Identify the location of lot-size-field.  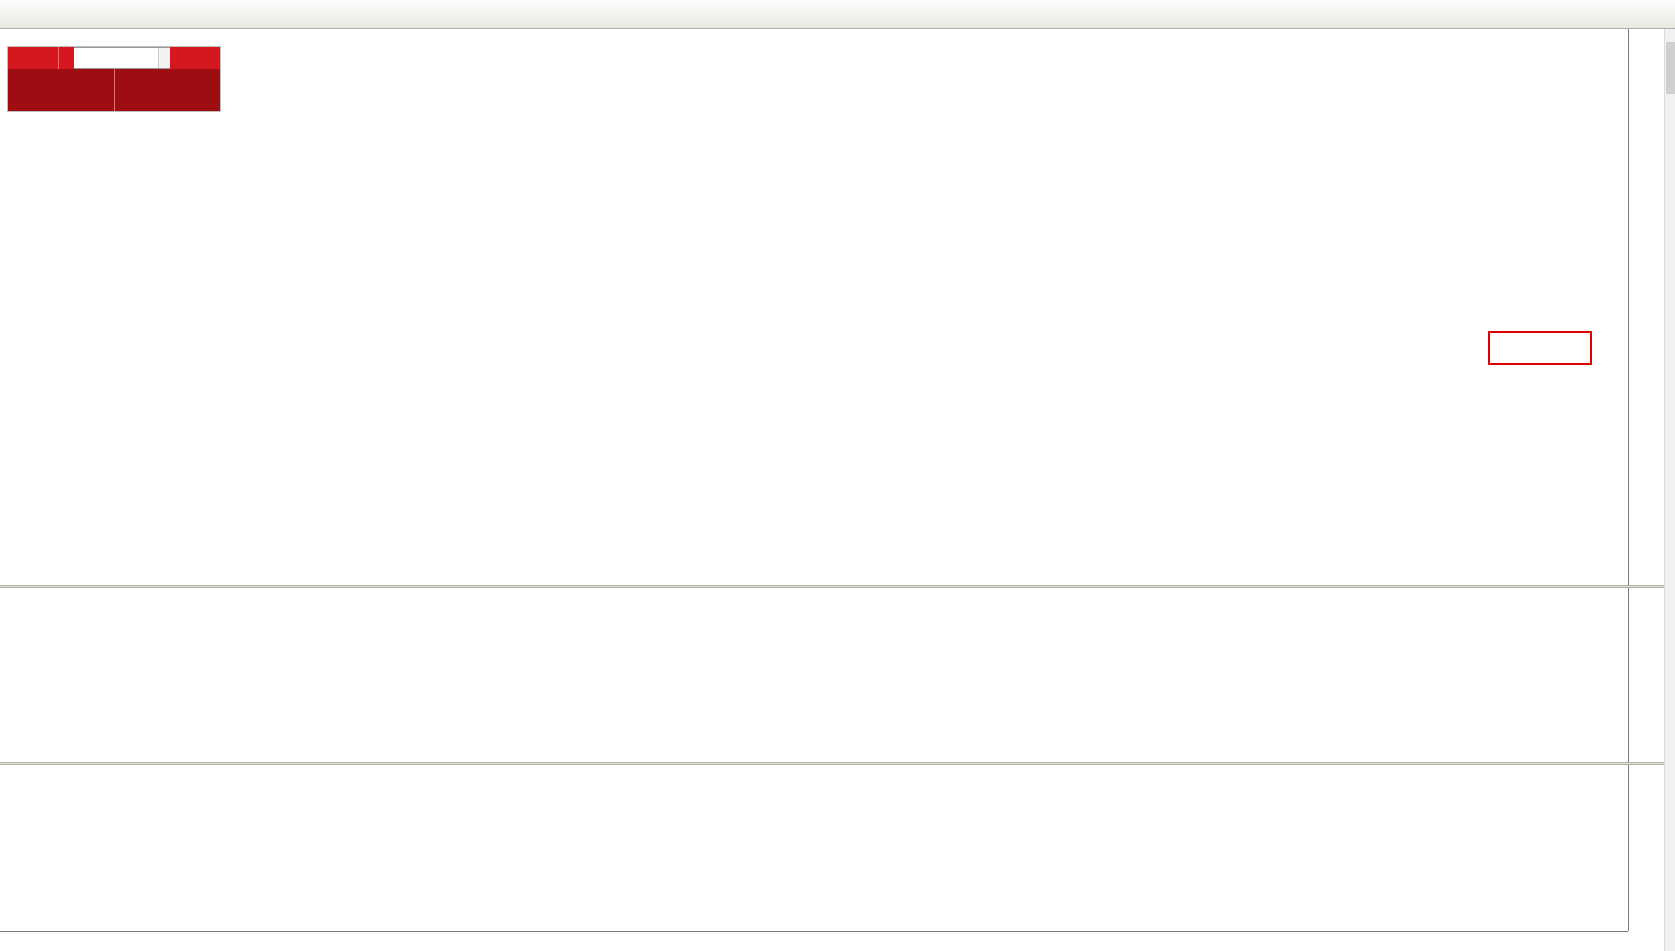
(122, 58).